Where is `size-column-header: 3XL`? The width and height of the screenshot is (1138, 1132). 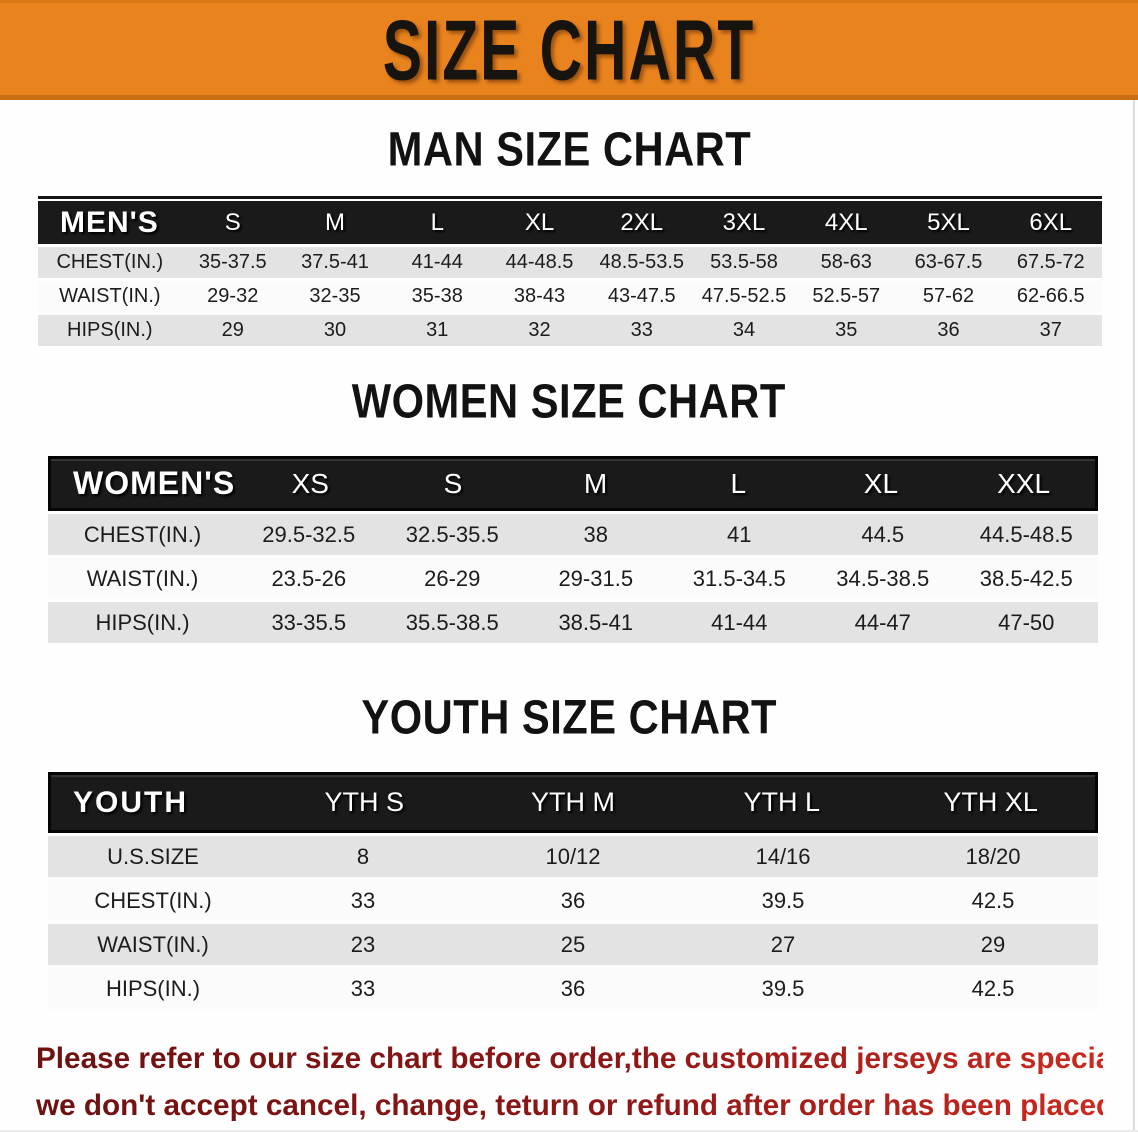 size-column-header: 3XL is located at coordinates (744, 222).